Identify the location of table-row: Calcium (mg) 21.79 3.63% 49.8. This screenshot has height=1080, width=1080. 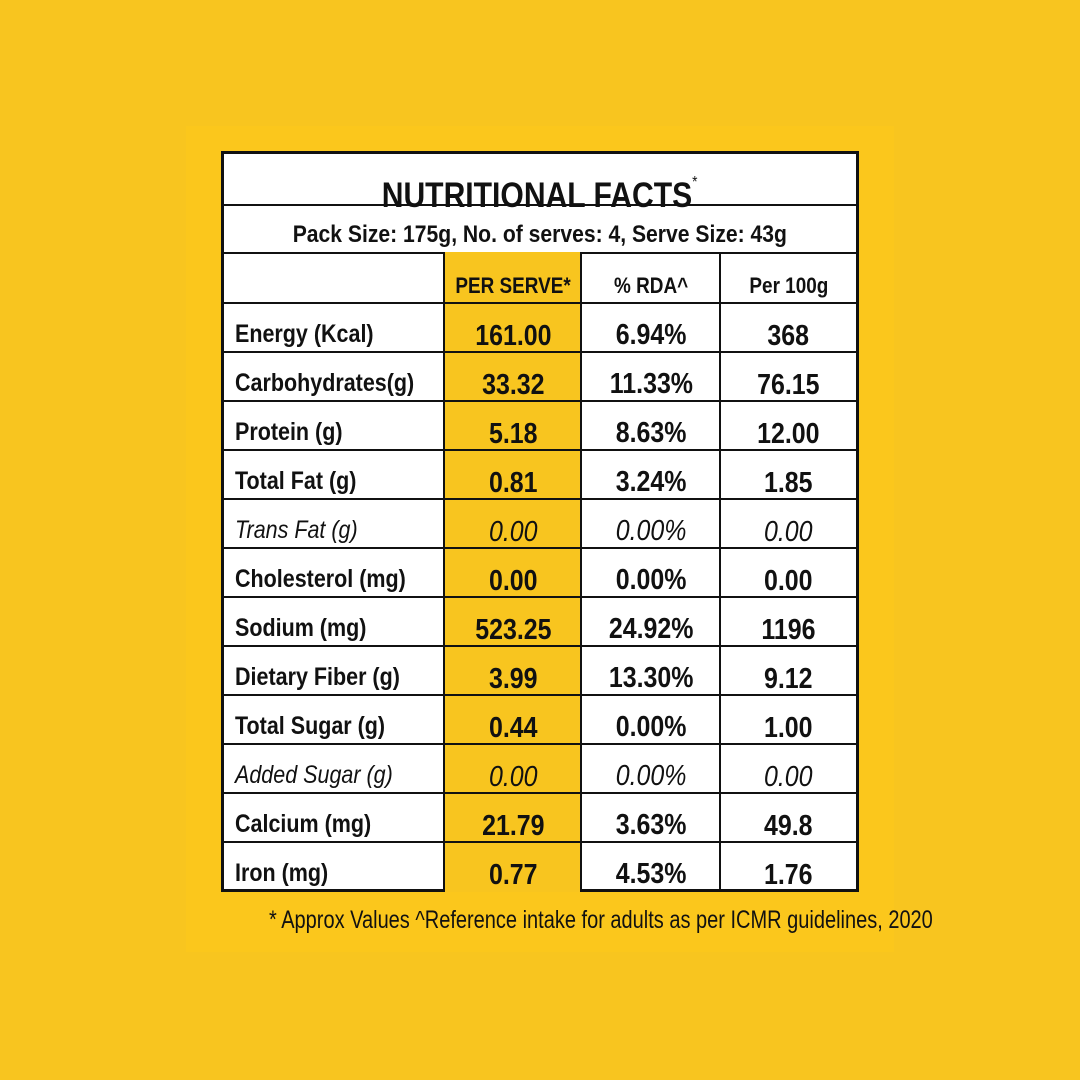
(540, 817).